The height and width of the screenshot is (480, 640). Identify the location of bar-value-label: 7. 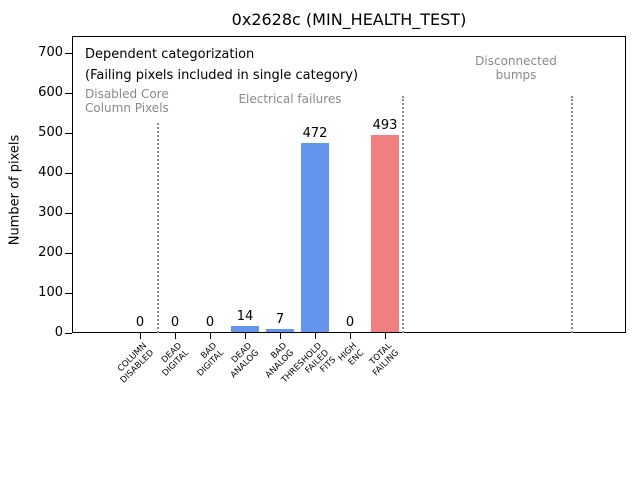
(280, 320).